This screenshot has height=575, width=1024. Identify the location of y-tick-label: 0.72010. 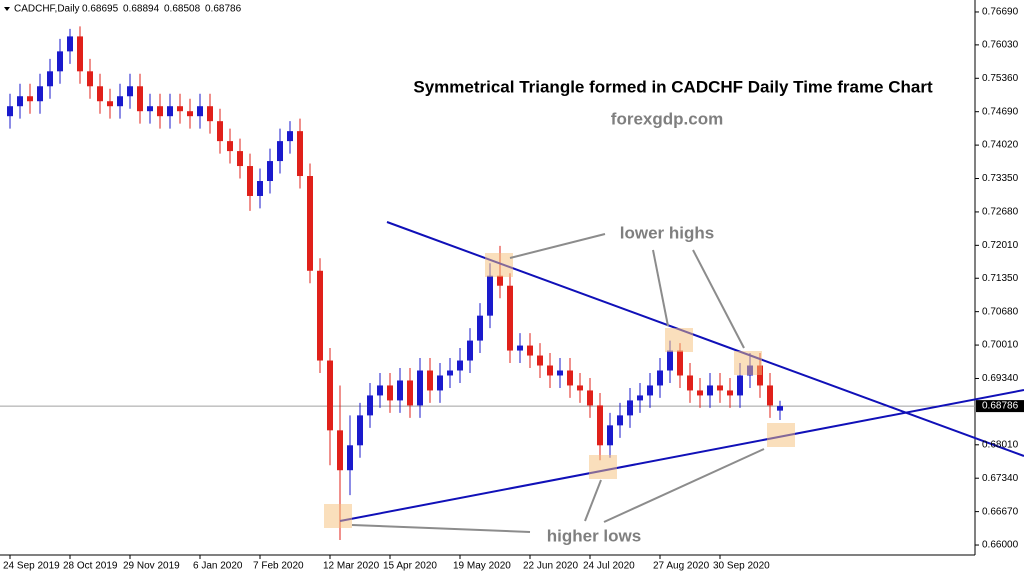
(1000, 245).